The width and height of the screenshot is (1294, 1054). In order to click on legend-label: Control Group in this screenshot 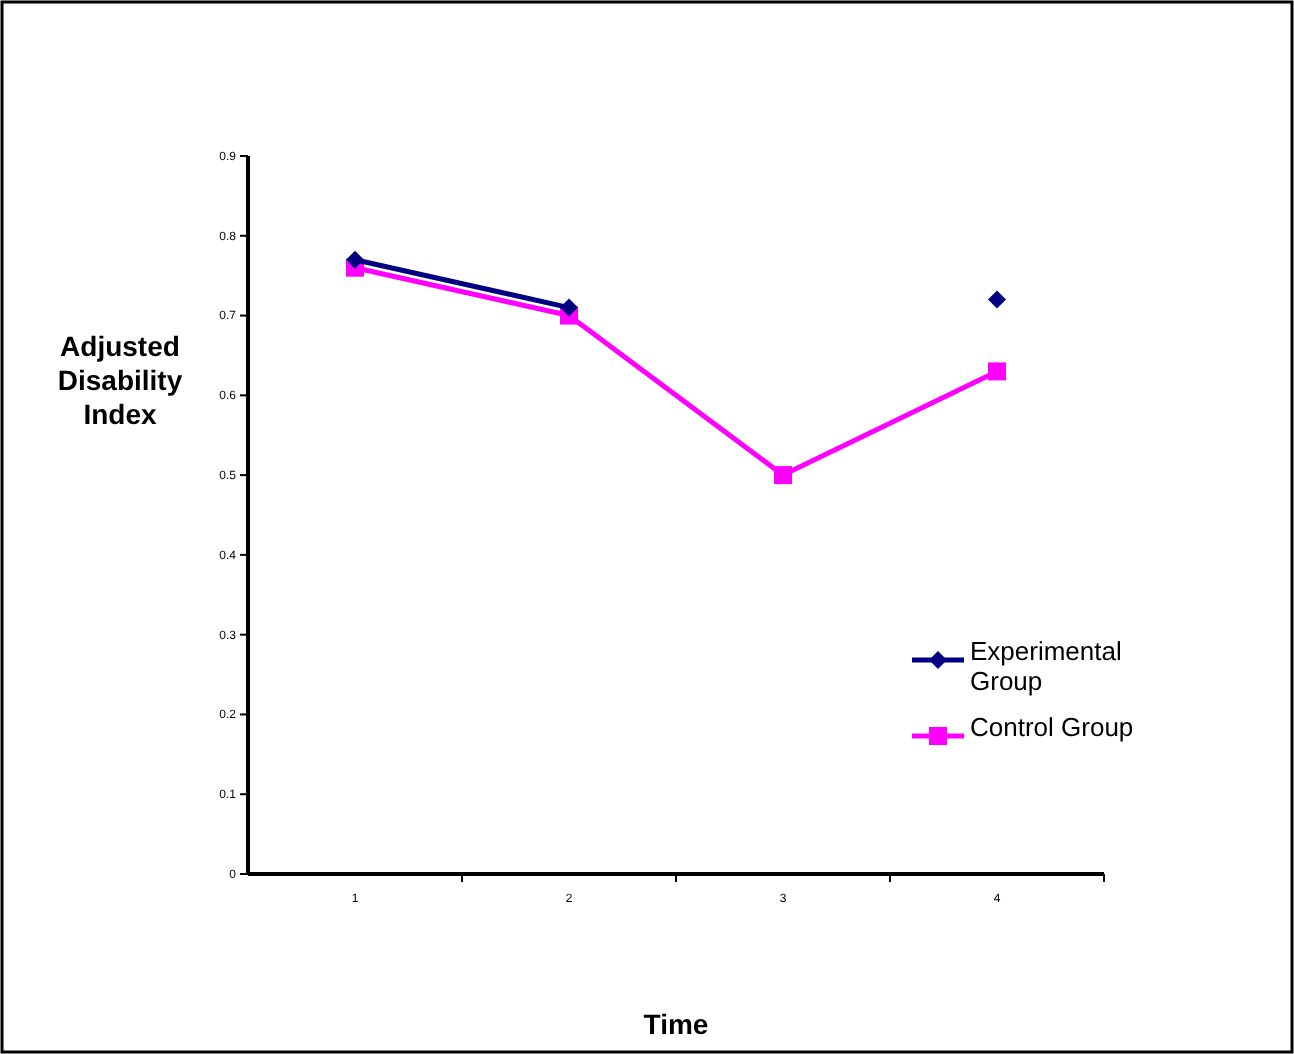, I will do `click(1052, 727)`.